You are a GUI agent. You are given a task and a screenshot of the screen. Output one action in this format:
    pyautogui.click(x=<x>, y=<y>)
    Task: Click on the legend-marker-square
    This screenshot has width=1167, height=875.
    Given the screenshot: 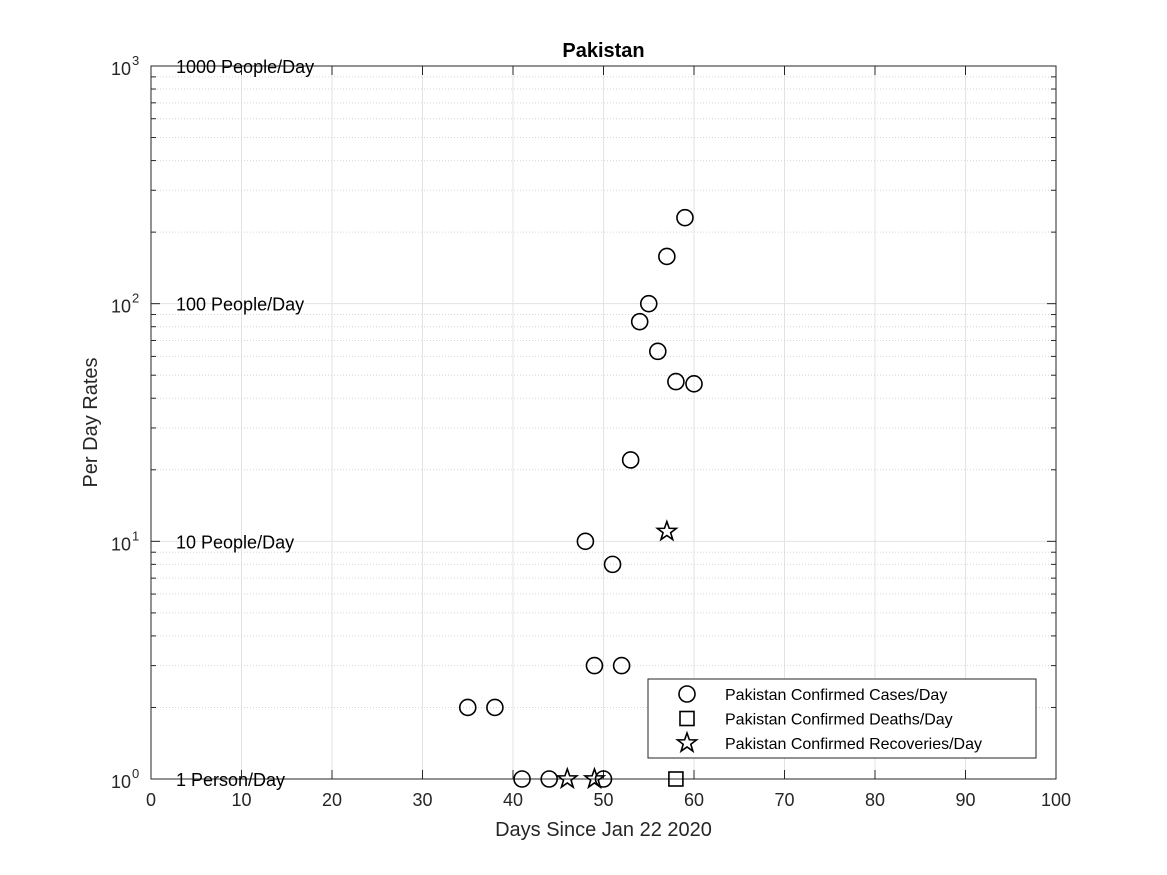 What is the action you would take?
    pyautogui.click(x=687, y=718)
    